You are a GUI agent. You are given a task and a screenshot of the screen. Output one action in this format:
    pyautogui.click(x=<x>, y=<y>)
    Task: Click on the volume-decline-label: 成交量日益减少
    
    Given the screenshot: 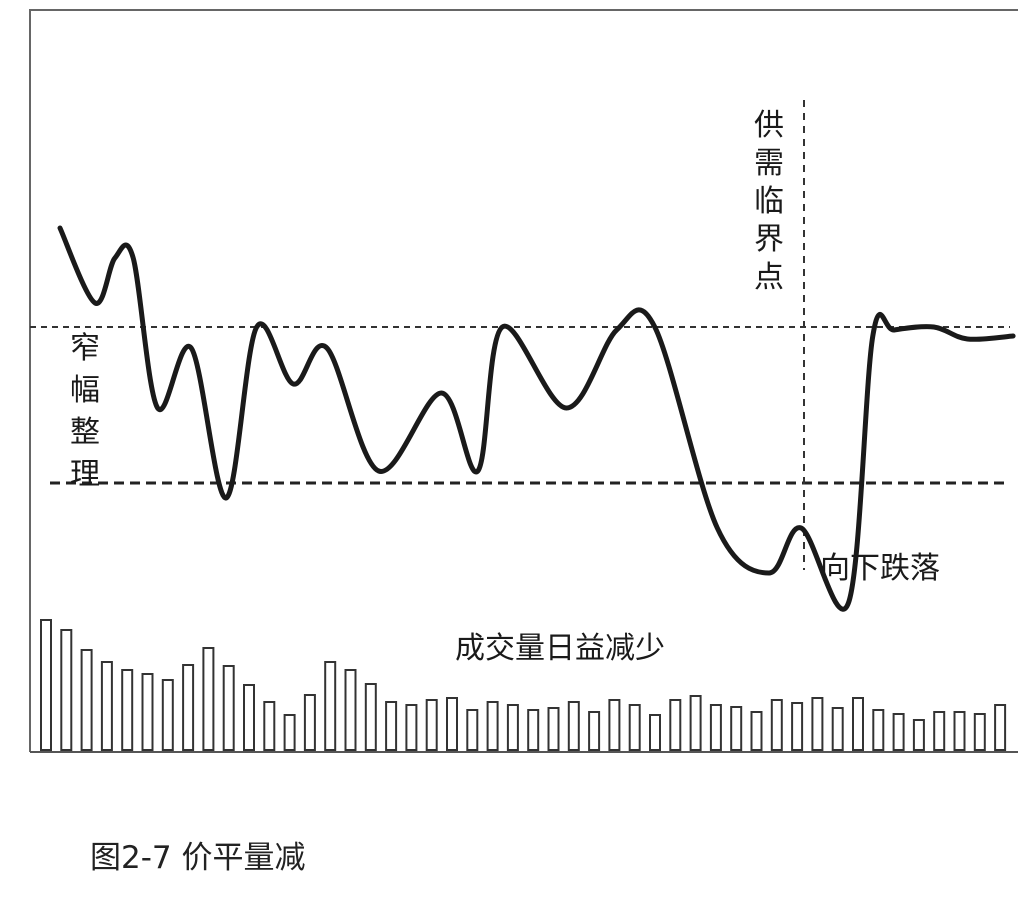 What is the action you would take?
    pyautogui.click(x=560, y=648)
    